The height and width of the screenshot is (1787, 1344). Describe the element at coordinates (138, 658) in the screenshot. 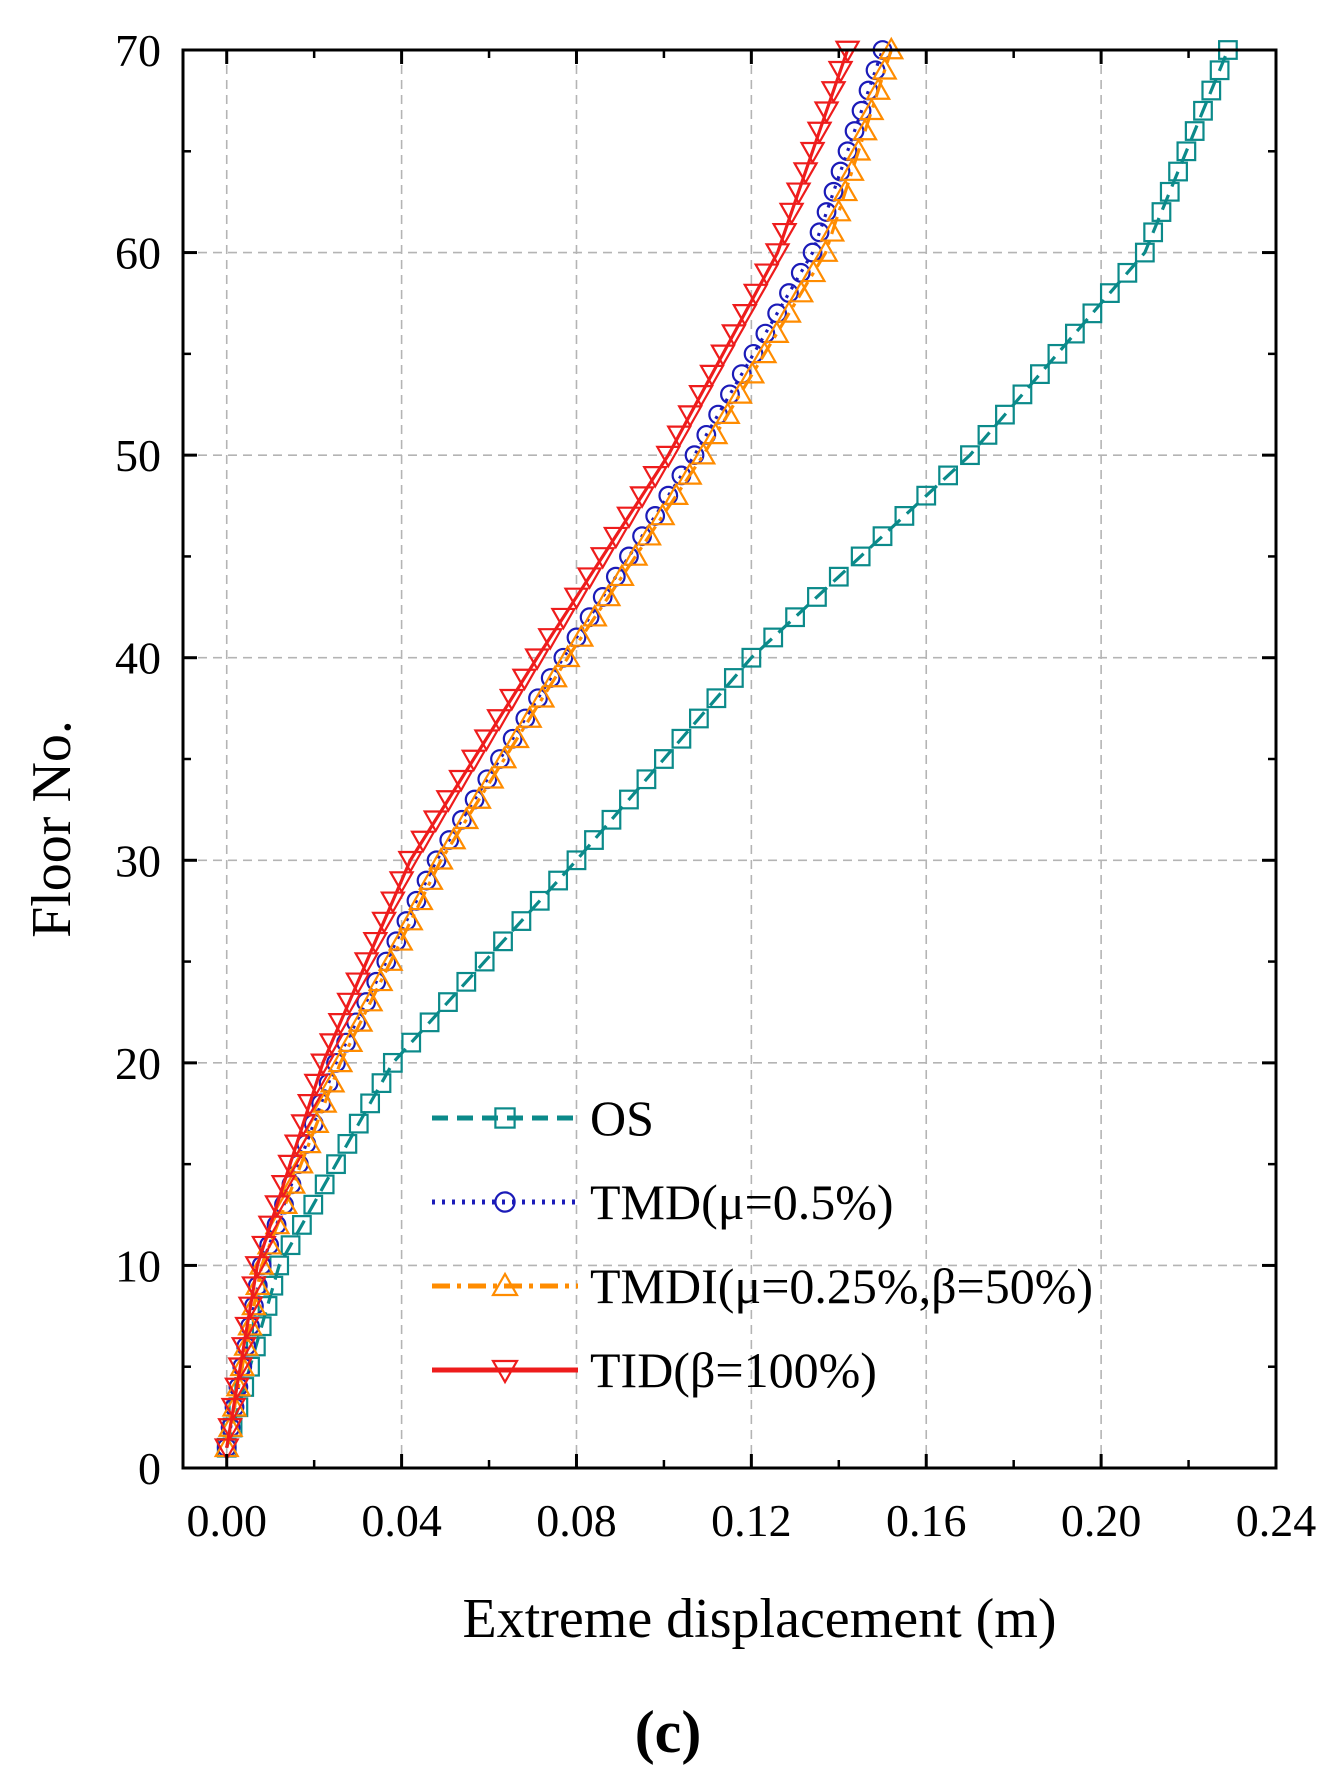

I see `y-tick-label: 40` at that location.